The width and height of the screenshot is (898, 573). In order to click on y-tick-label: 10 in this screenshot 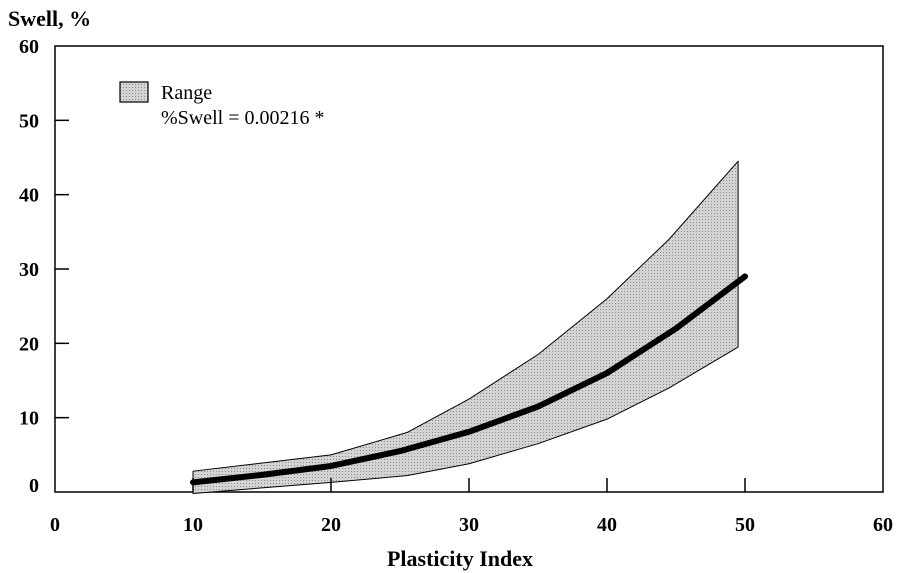, I will do `click(29, 419)`.